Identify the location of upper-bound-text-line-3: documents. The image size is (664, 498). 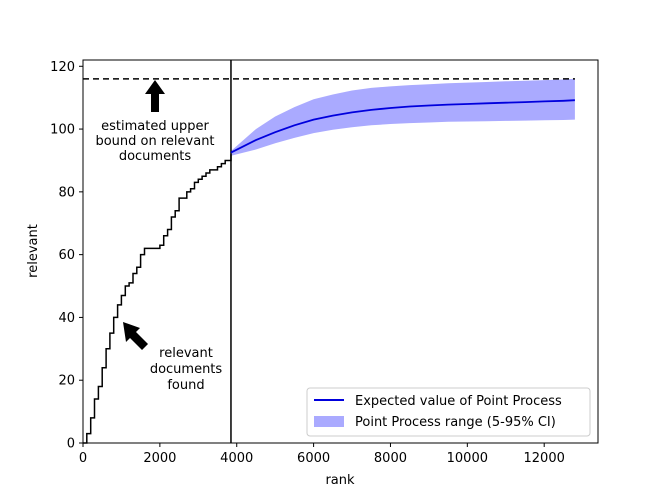
(155, 156).